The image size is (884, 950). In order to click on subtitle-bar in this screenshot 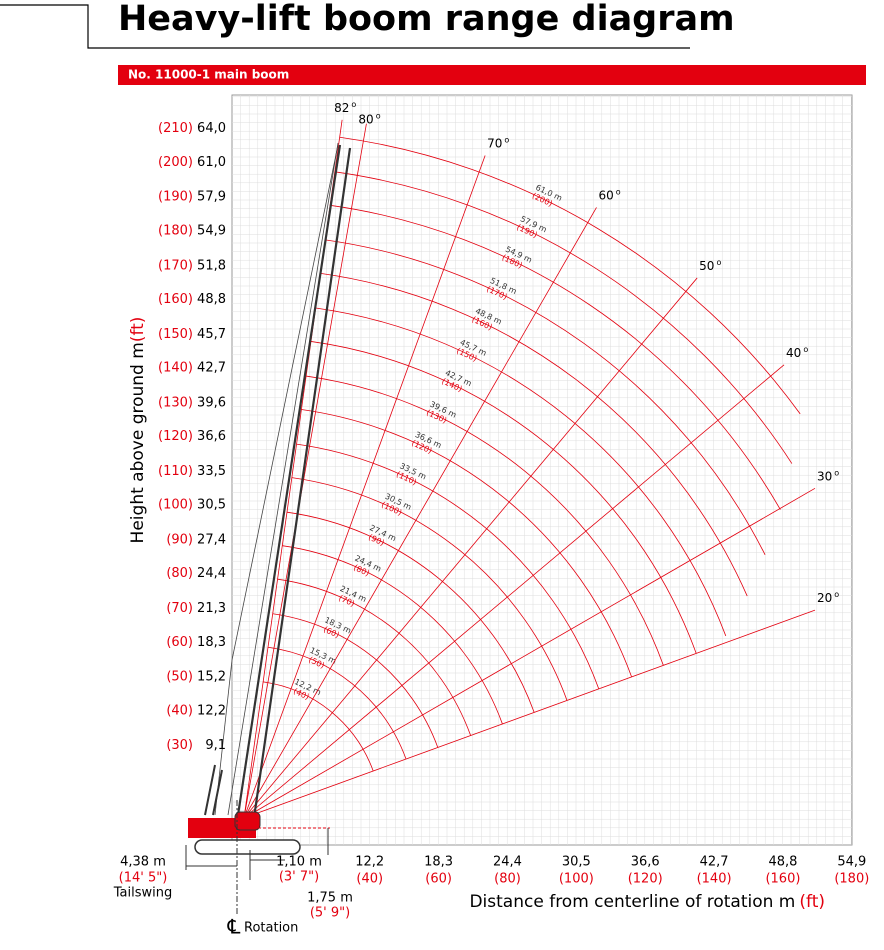, I will do `click(492, 75)`.